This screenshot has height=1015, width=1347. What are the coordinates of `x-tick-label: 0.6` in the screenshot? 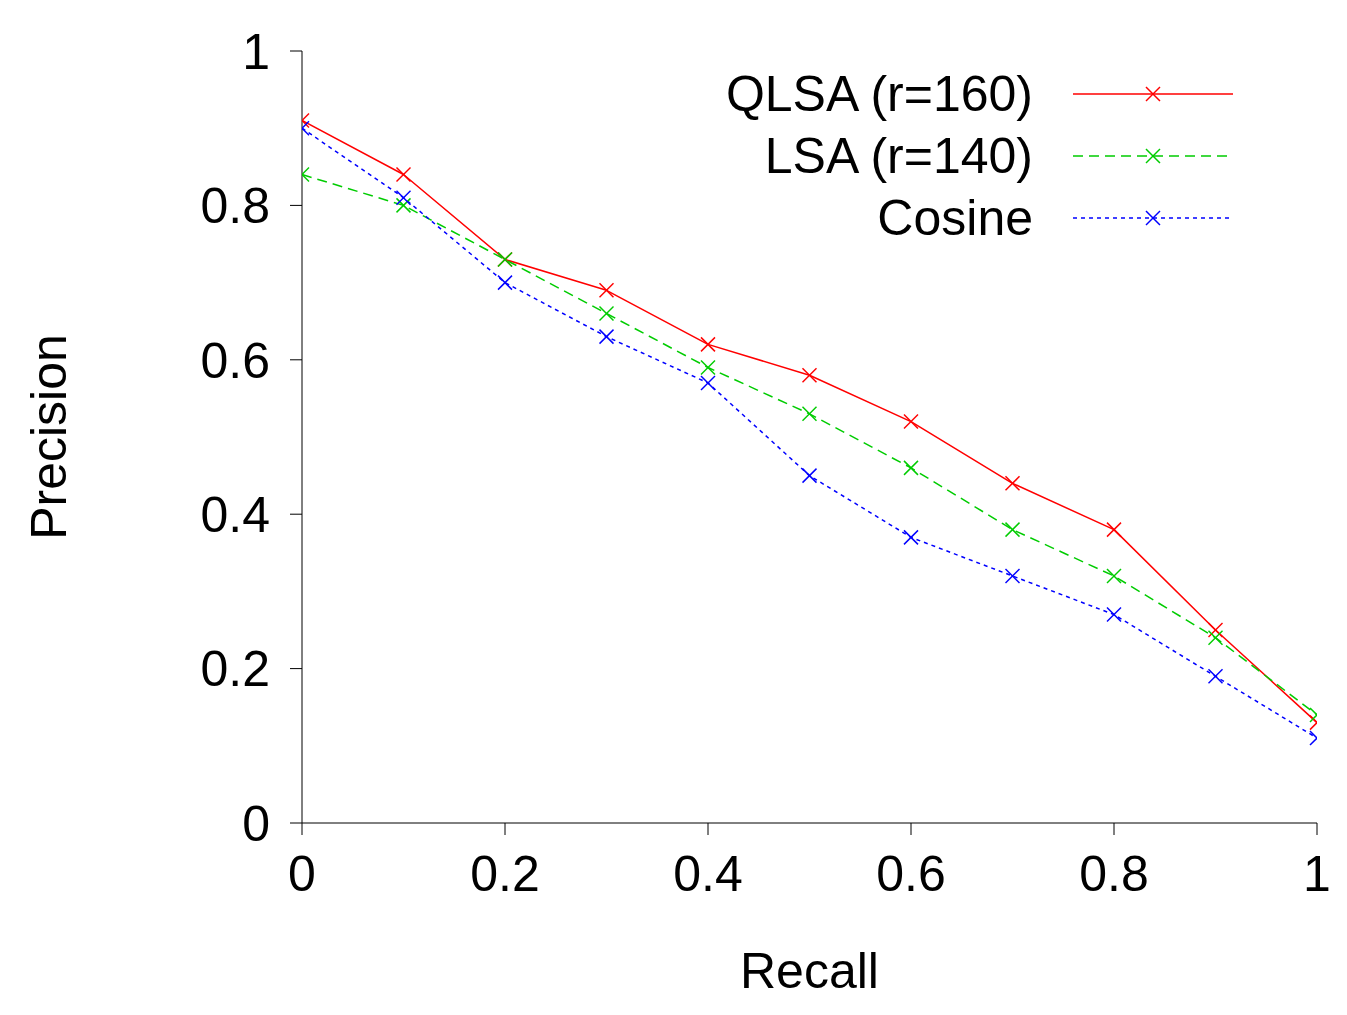 It's located at (911, 873).